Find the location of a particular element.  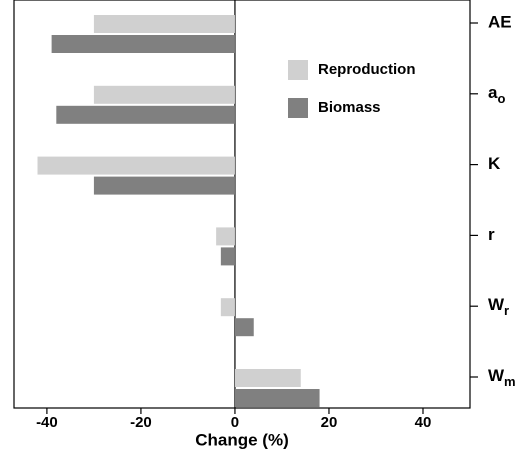

category-label: Wm is located at coordinates (502, 377).